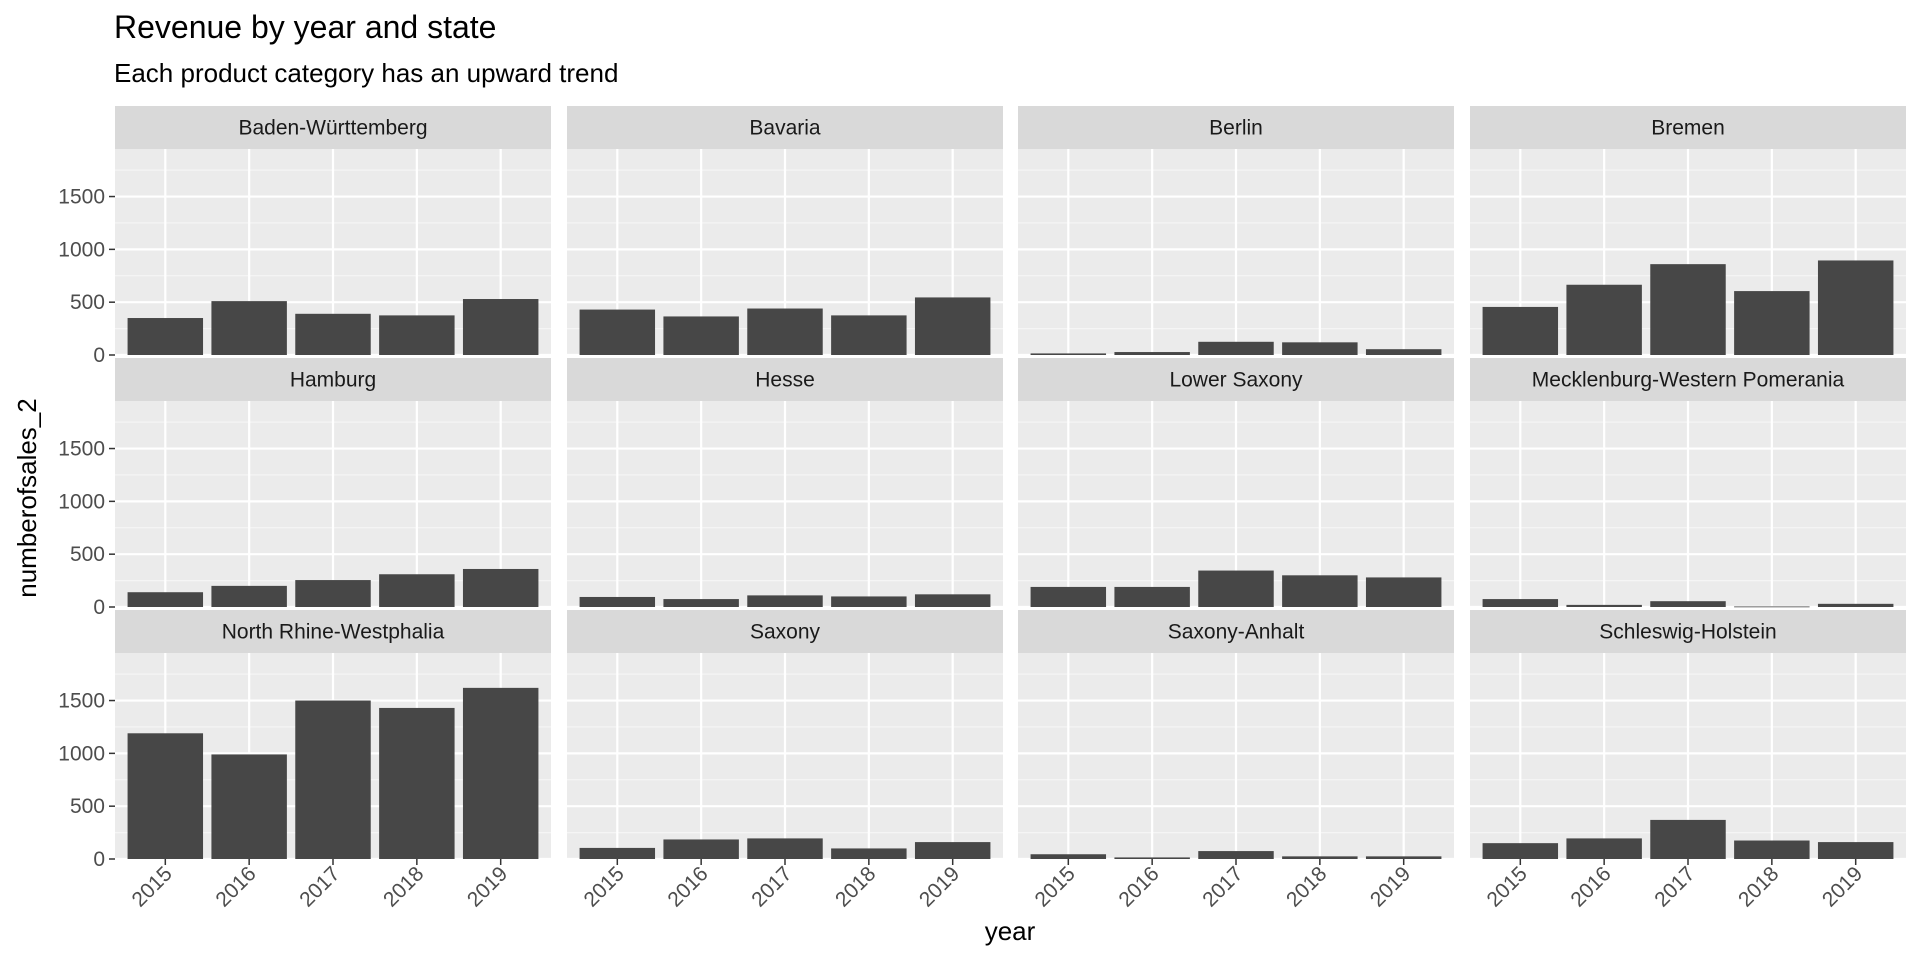 This screenshot has height=960, width=1920. What do you see at coordinates (1688, 761) in the screenshot?
I see `facet-panel: Schleswig-Holstein 2015 2016 2017 2018 2019` at bounding box center [1688, 761].